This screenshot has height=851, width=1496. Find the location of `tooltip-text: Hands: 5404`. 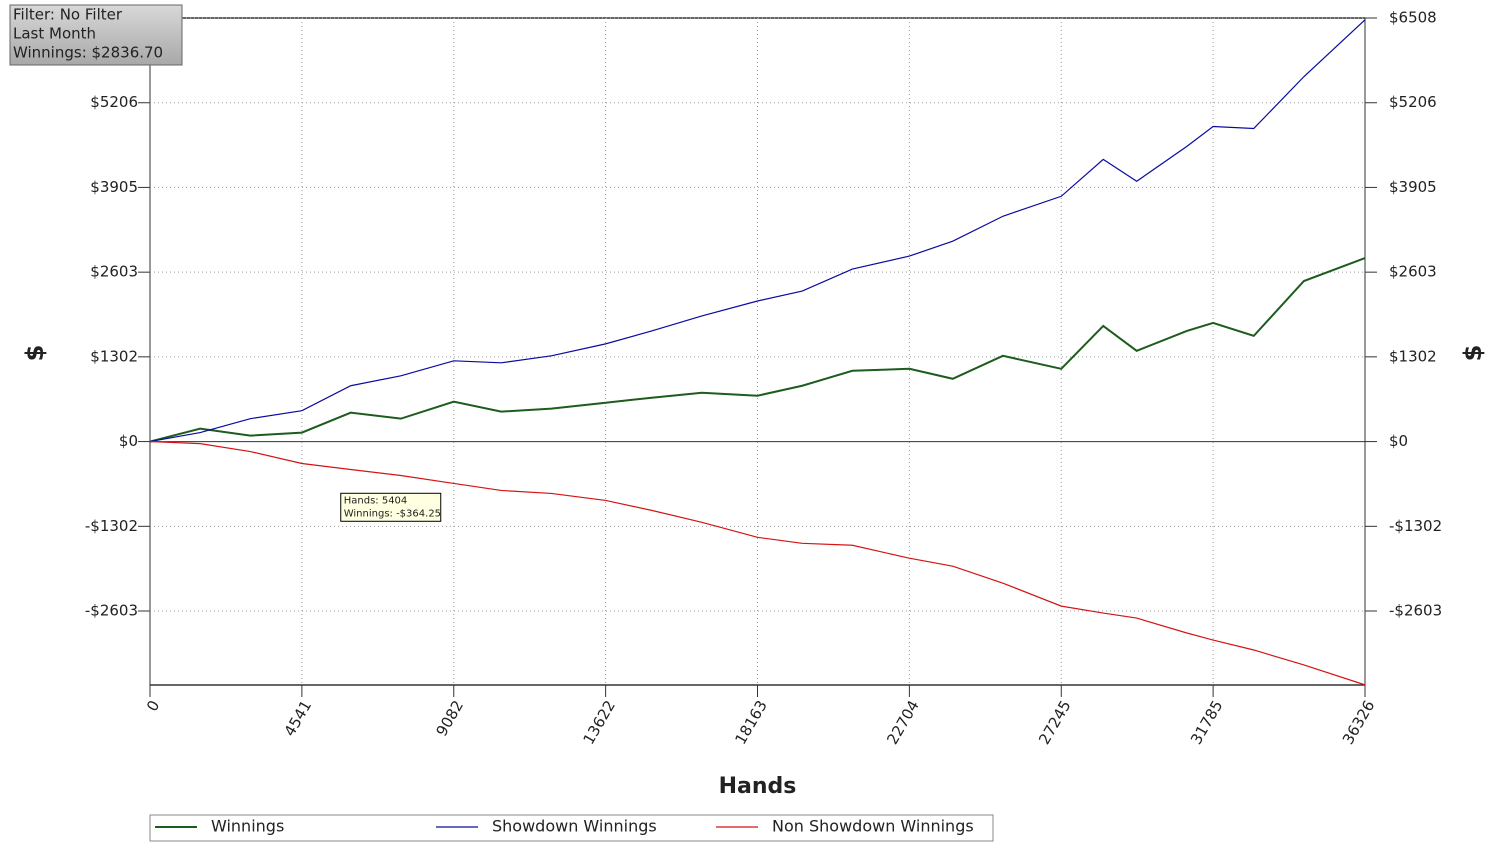

tooltip-text: Hands: 5404 is located at coordinates (376, 500).